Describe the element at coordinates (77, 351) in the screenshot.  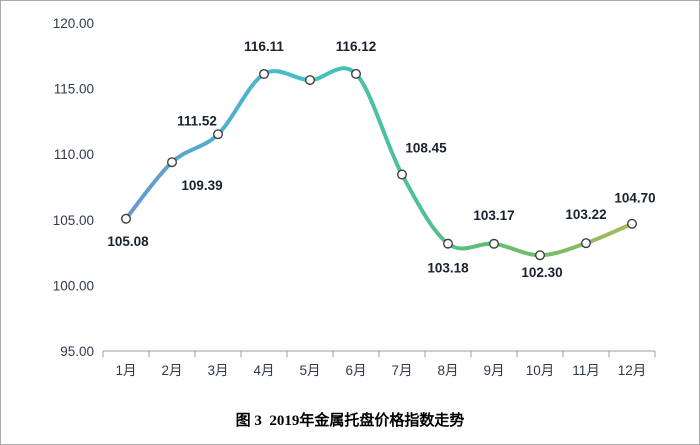
I see `y-axis-label: 95.00` at that location.